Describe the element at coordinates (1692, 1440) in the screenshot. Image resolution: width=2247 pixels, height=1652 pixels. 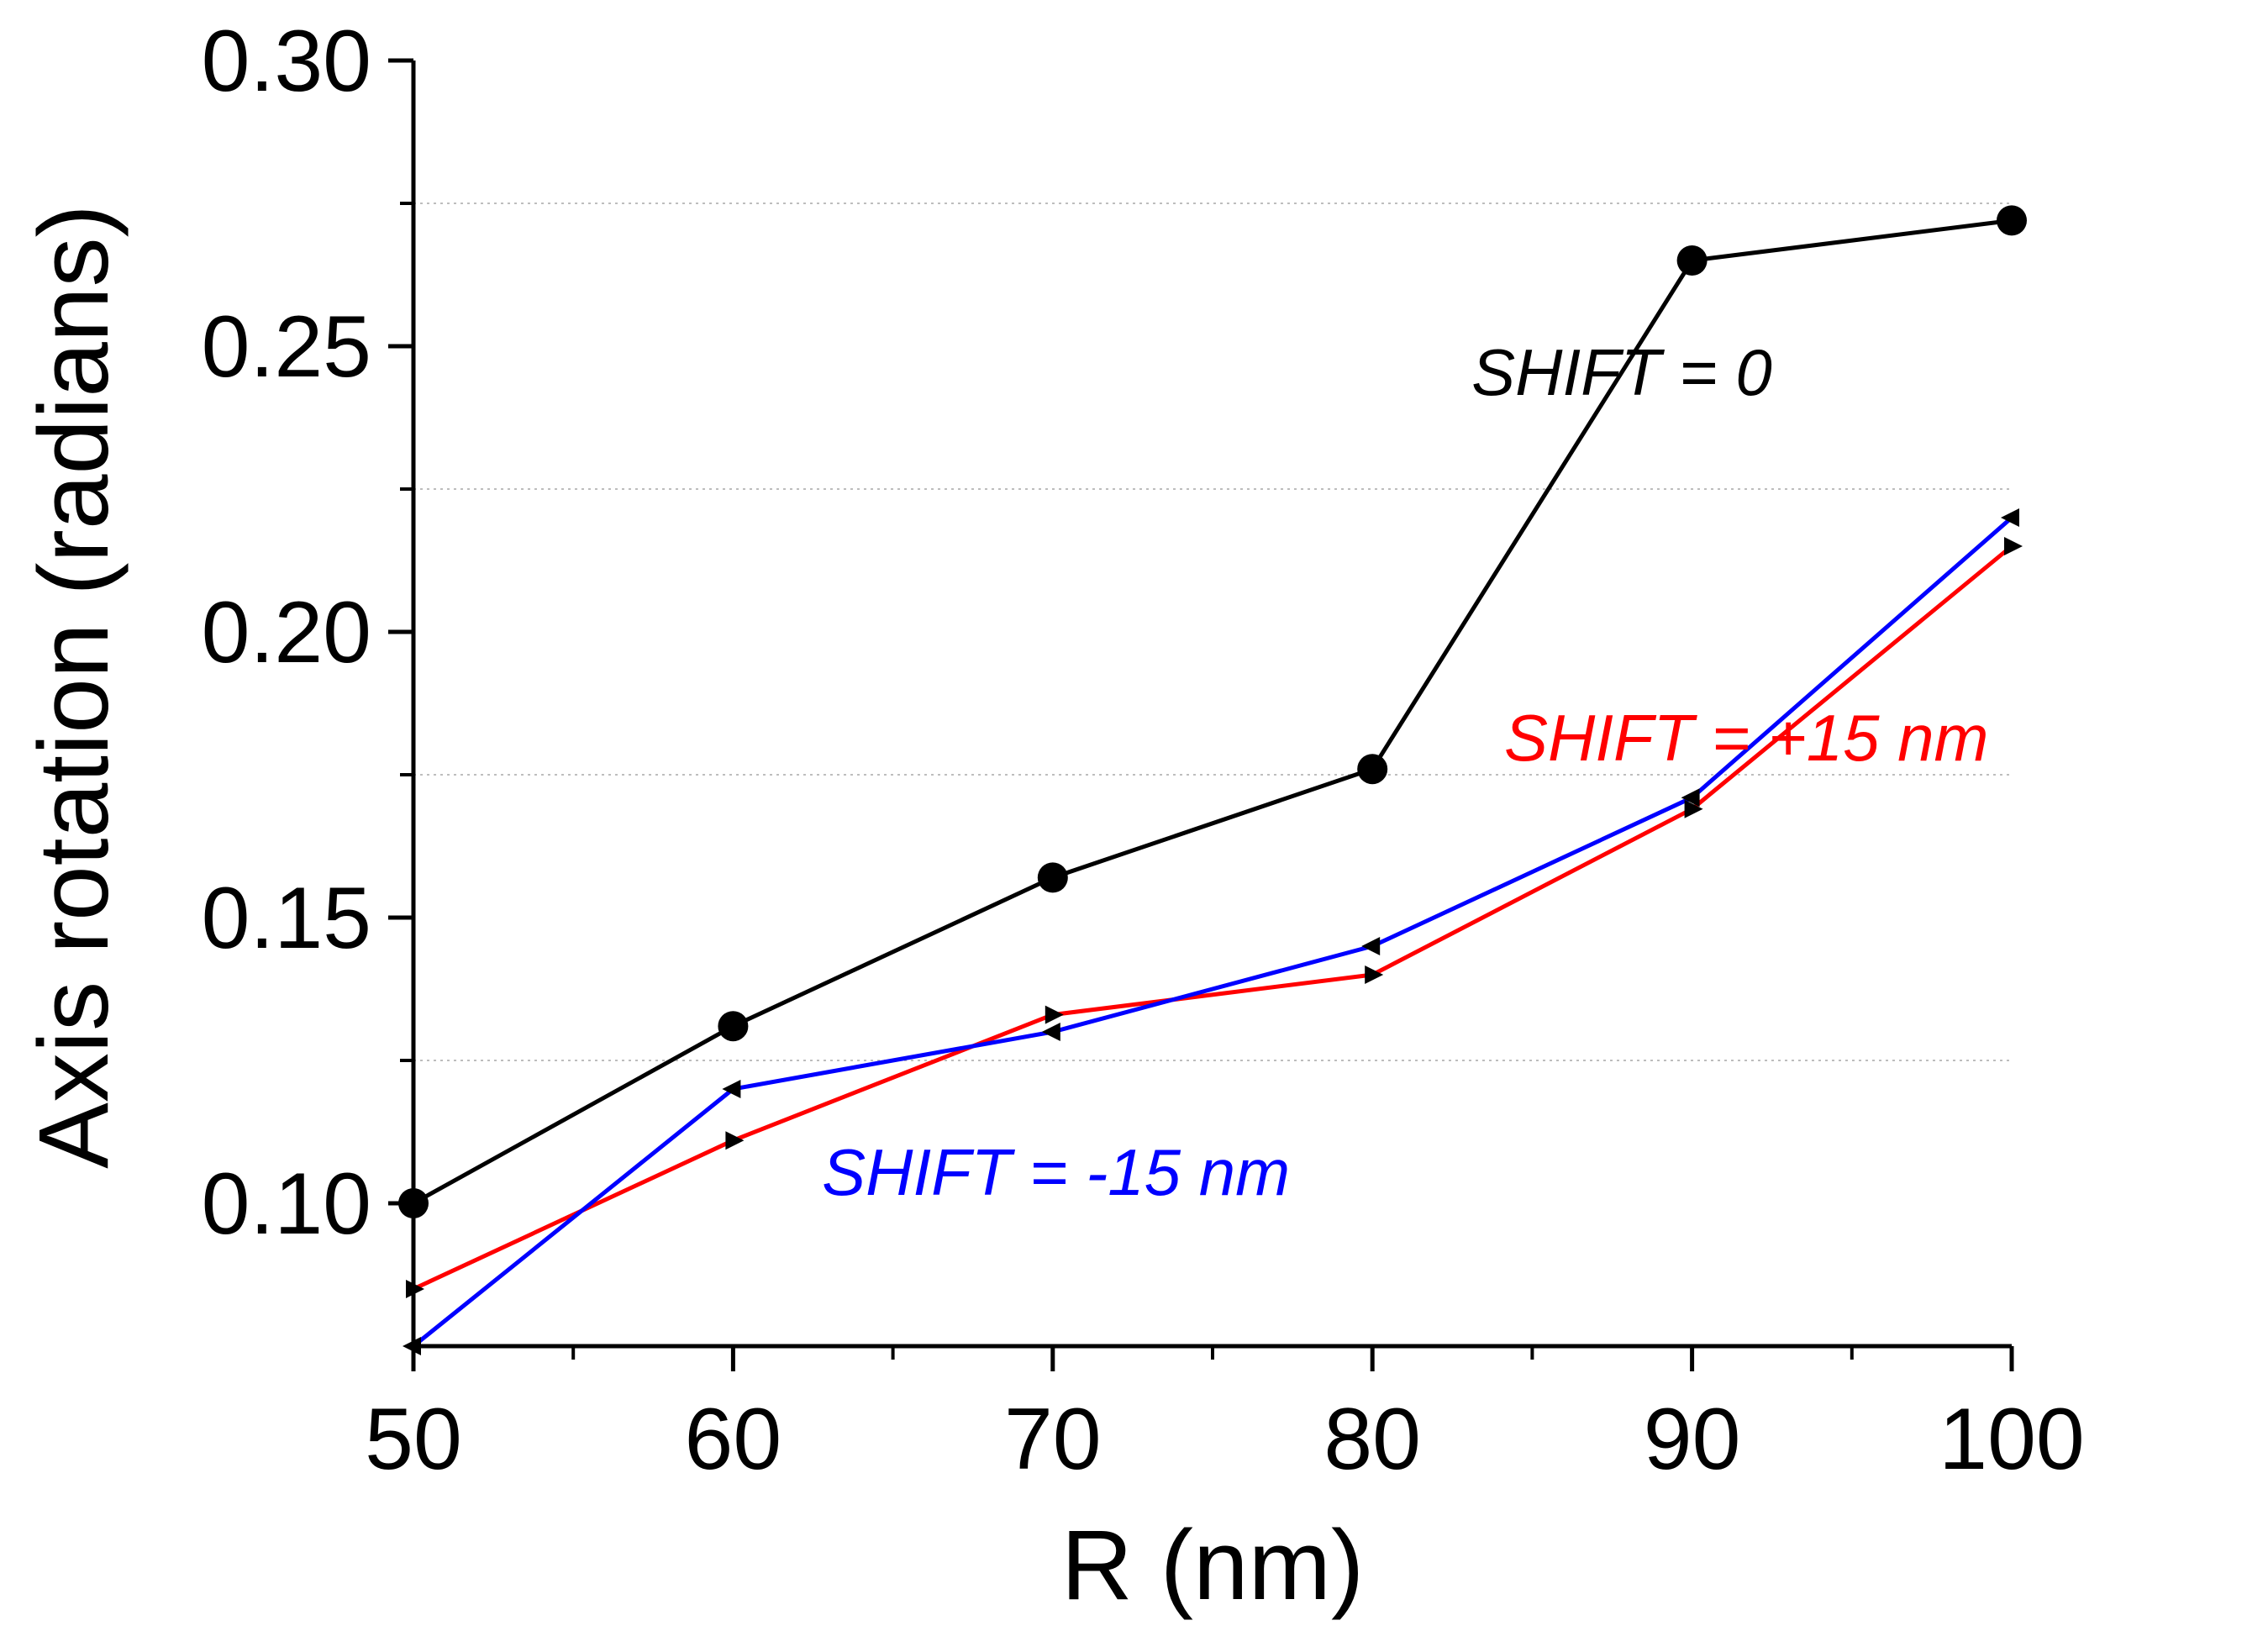
I see `x-tick-label-4: 90` at that location.